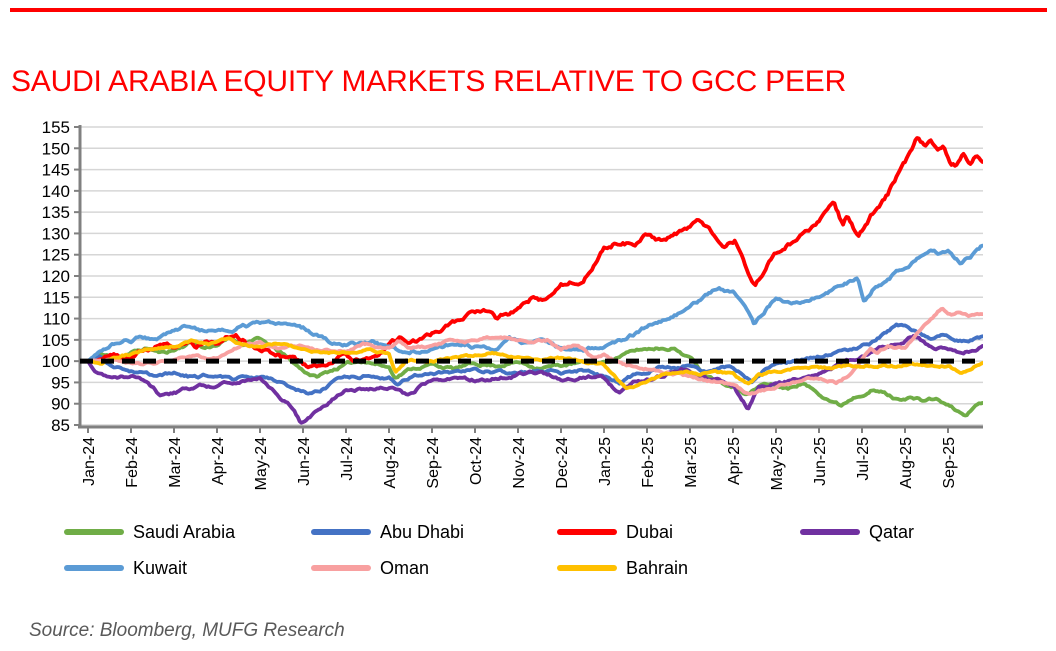 The image size is (1056, 651). I want to click on series-line-abu-dhabi, so click(534, 359).